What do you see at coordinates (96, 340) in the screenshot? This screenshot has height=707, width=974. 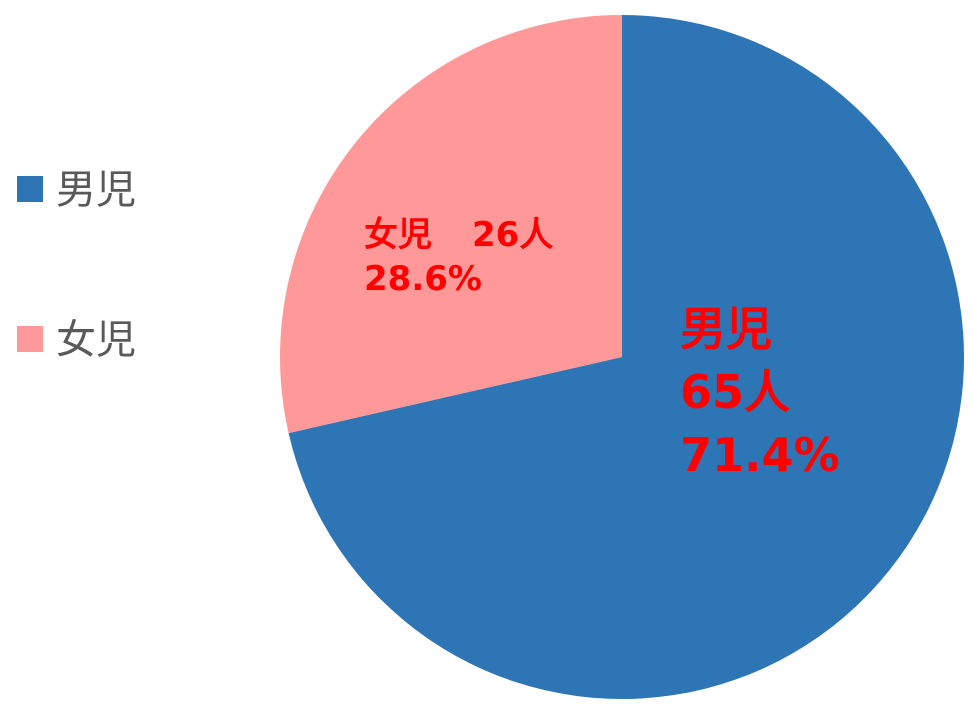 I see `legend-label-girls: 女児` at bounding box center [96, 340].